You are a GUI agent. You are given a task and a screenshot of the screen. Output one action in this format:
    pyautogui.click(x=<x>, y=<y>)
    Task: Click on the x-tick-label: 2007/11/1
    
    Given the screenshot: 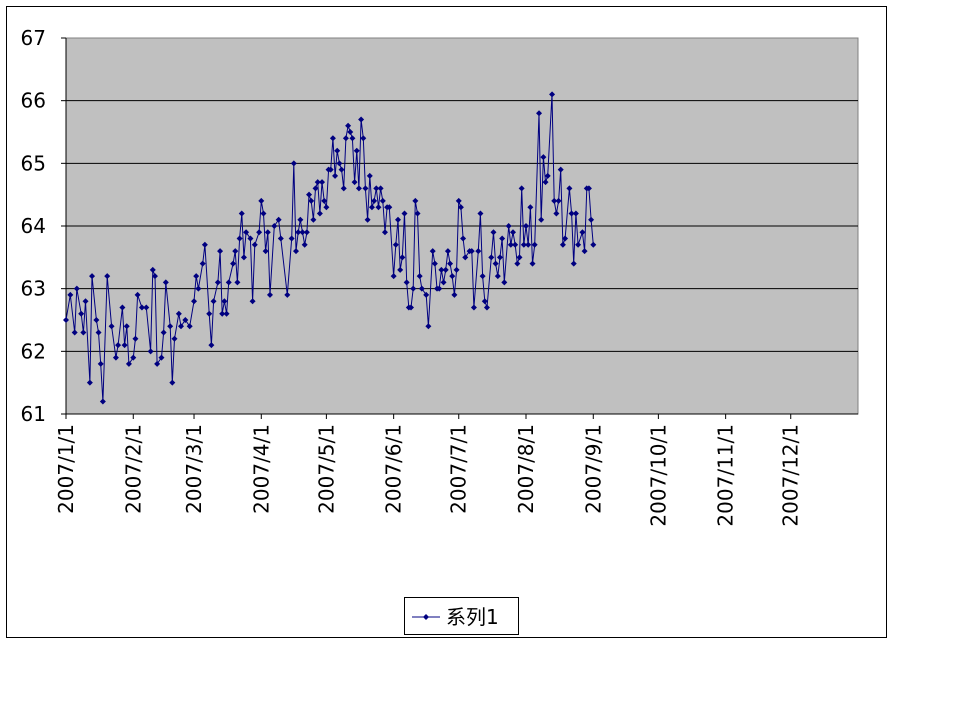 What is the action you would take?
    pyautogui.click(x=726, y=475)
    